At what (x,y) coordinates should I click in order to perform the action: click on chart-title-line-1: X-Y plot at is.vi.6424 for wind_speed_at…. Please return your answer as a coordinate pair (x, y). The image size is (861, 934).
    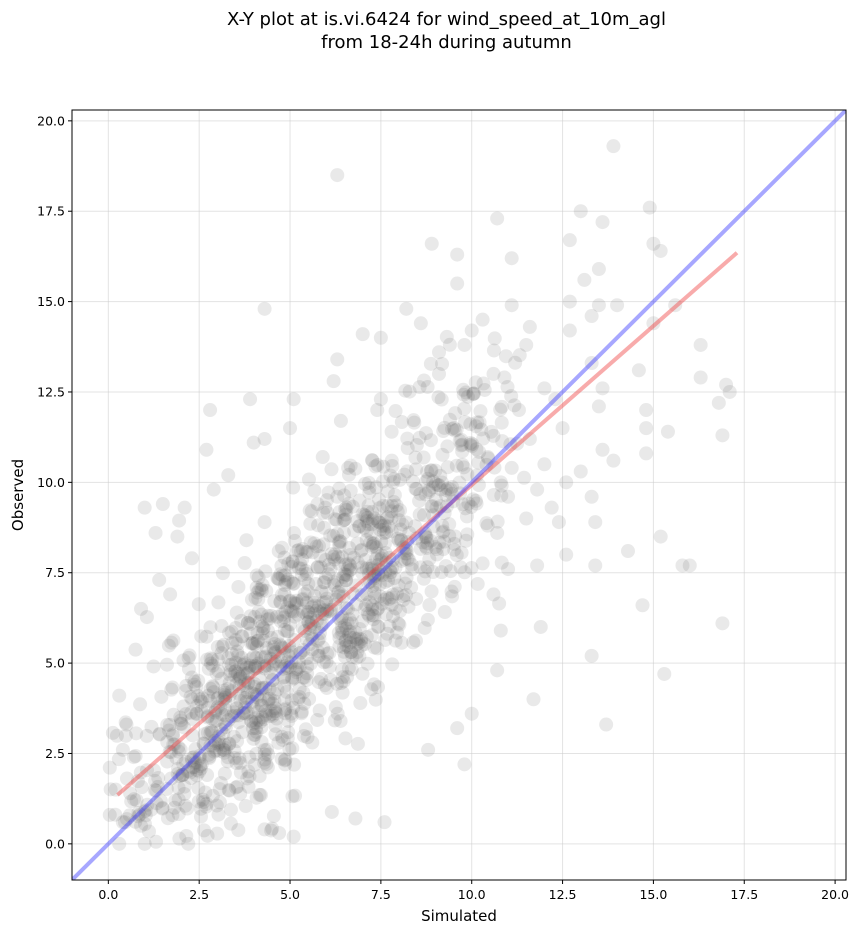
    Looking at the image, I should click on (446, 19).